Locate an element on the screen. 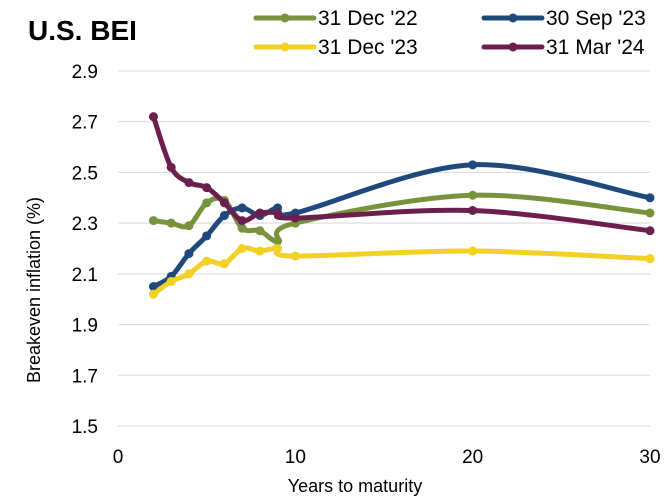 Image resolution: width=665 pixels, height=496 pixels. legend-label: 31 Mar '24 is located at coordinates (595, 47).